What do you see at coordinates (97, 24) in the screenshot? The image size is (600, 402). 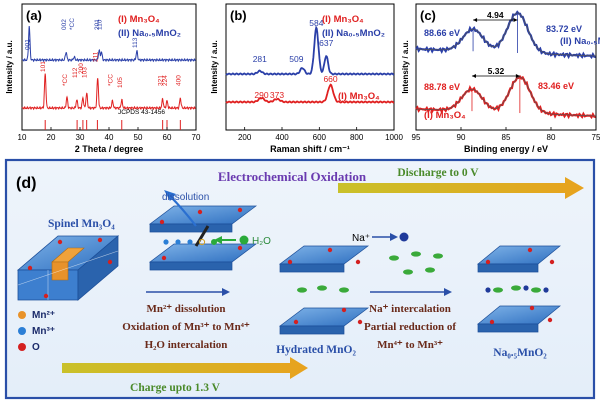 I see `xrd-peak-label: 201` at bounding box center [97, 24].